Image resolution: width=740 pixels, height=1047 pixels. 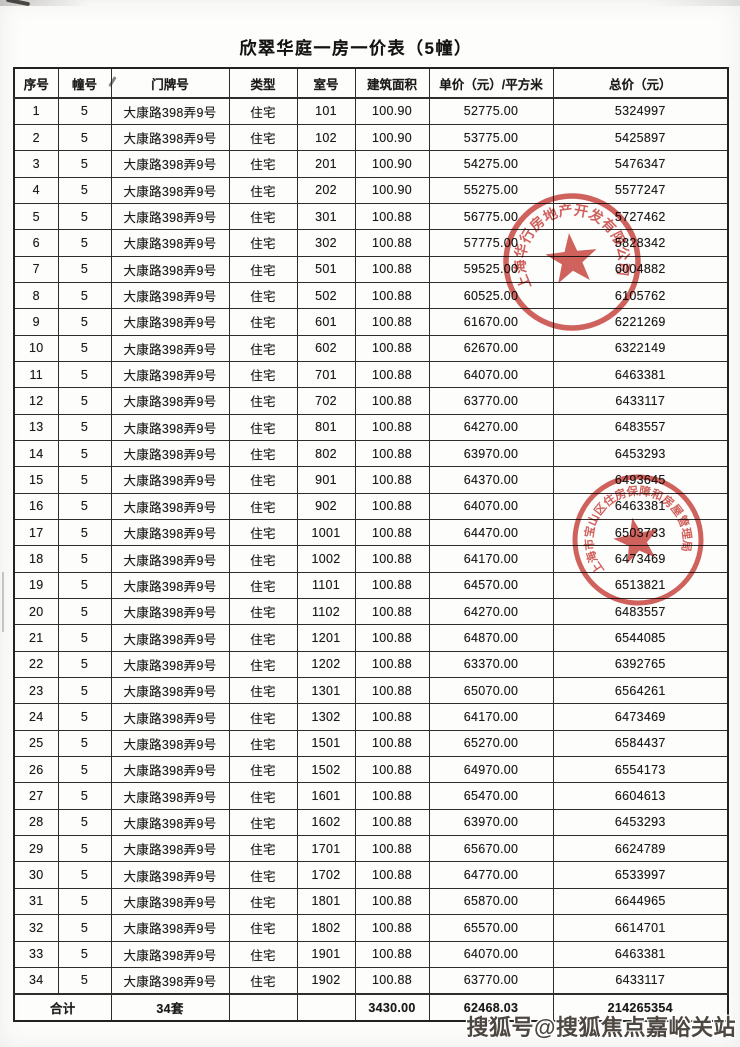 I want to click on cell-total-unit-price: 62468.03, so click(x=491, y=1007).